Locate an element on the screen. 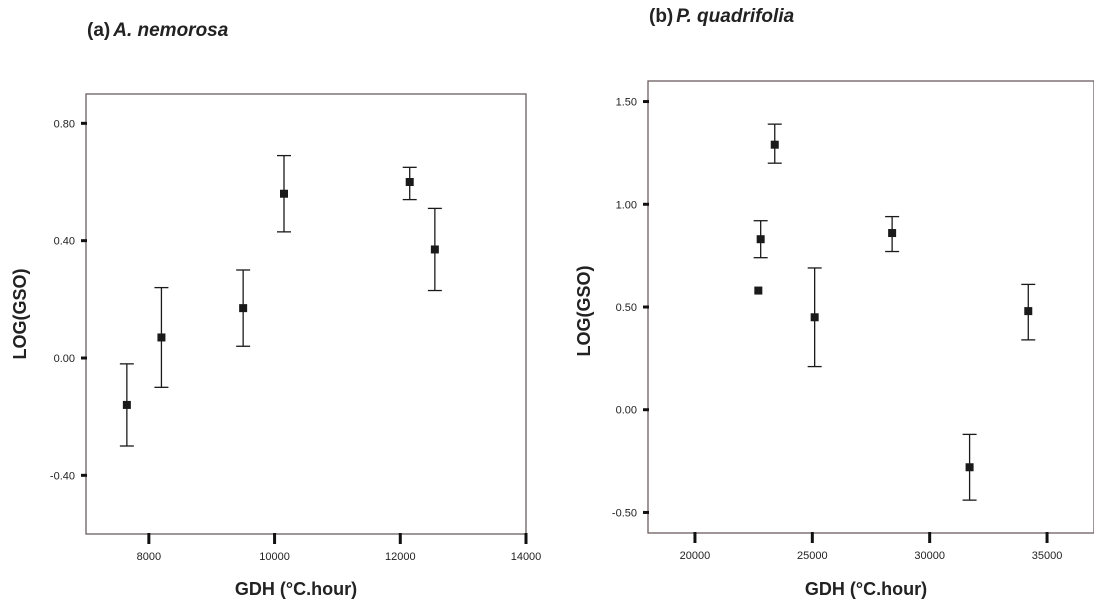 The width and height of the screenshot is (1094, 605). panel-title: (a) A. nemorosa is located at coordinates (158, 30).